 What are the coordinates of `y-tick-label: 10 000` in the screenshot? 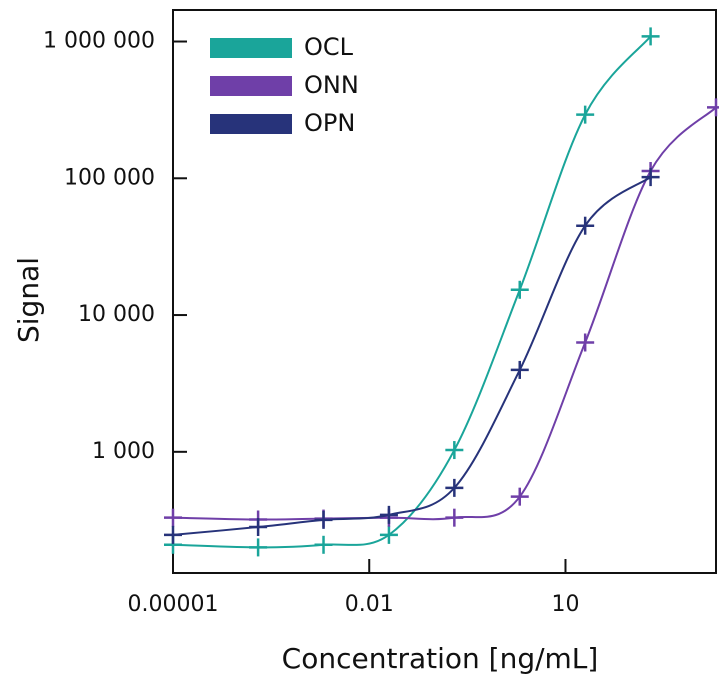 It's located at (116, 314).